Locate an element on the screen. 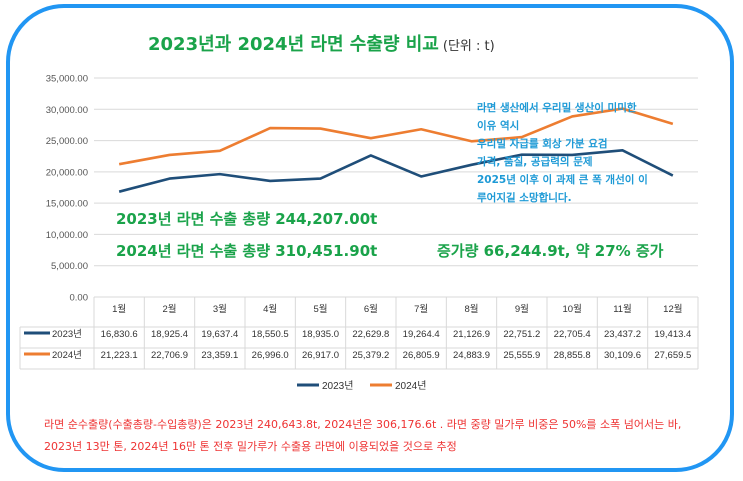 This screenshot has width=743, height=481. data-value: 26,996.0 is located at coordinates (270, 355).